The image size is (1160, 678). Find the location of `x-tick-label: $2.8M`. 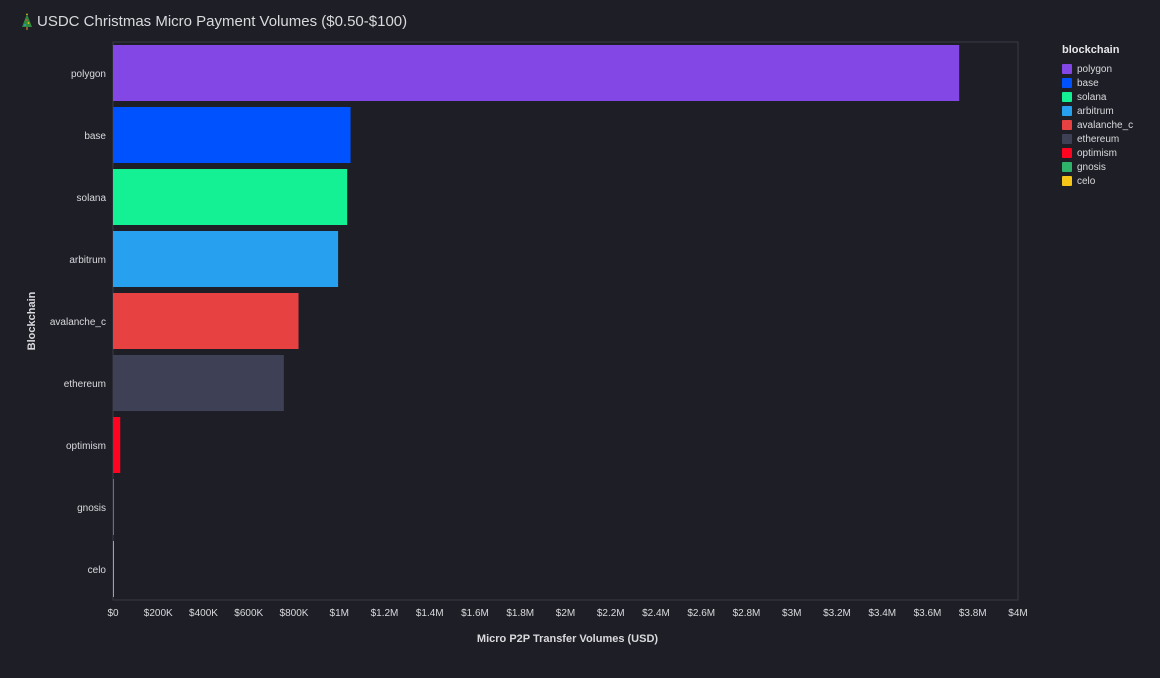

x-tick-label: $2.8M is located at coordinates (747, 613).